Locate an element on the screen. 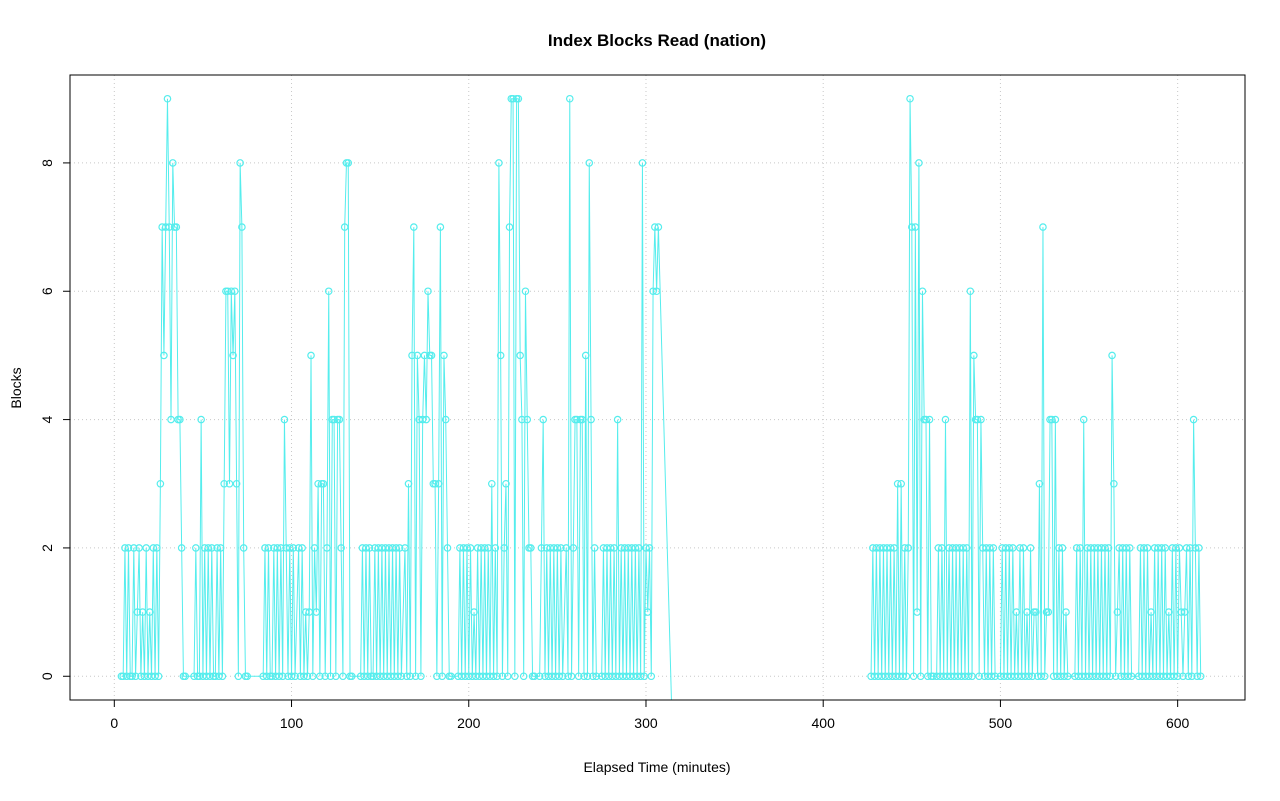 The width and height of the screenshot is (1280, 801). x-tick-label: 0 is located at coordinates (114, 723).